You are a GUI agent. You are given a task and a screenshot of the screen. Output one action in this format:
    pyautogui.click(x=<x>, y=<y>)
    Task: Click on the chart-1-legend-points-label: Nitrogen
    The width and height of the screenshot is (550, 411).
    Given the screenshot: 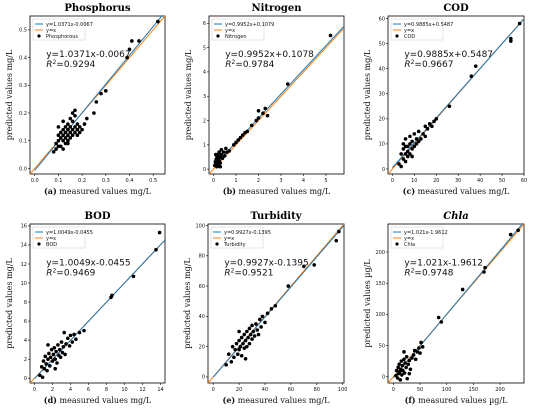 What is the action you would take?
    pyautogui.click(x=236, y=37)
    